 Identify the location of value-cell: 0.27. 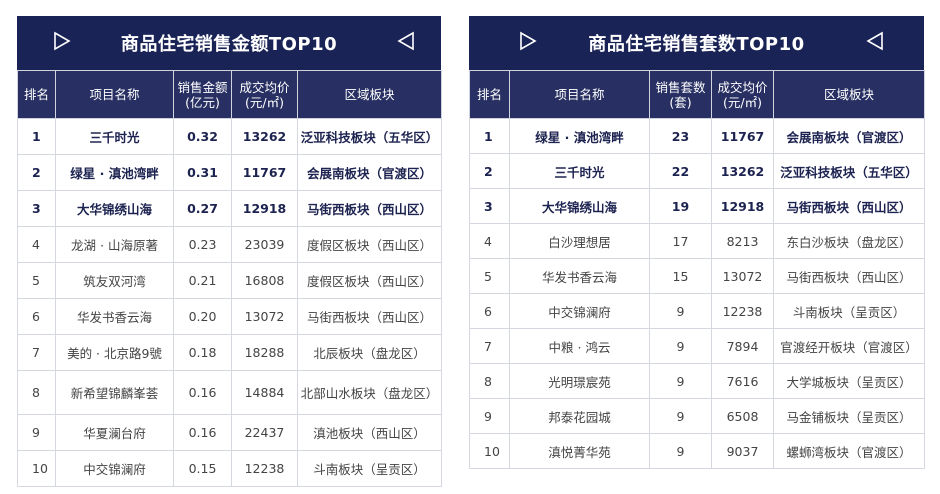
(202, 208).